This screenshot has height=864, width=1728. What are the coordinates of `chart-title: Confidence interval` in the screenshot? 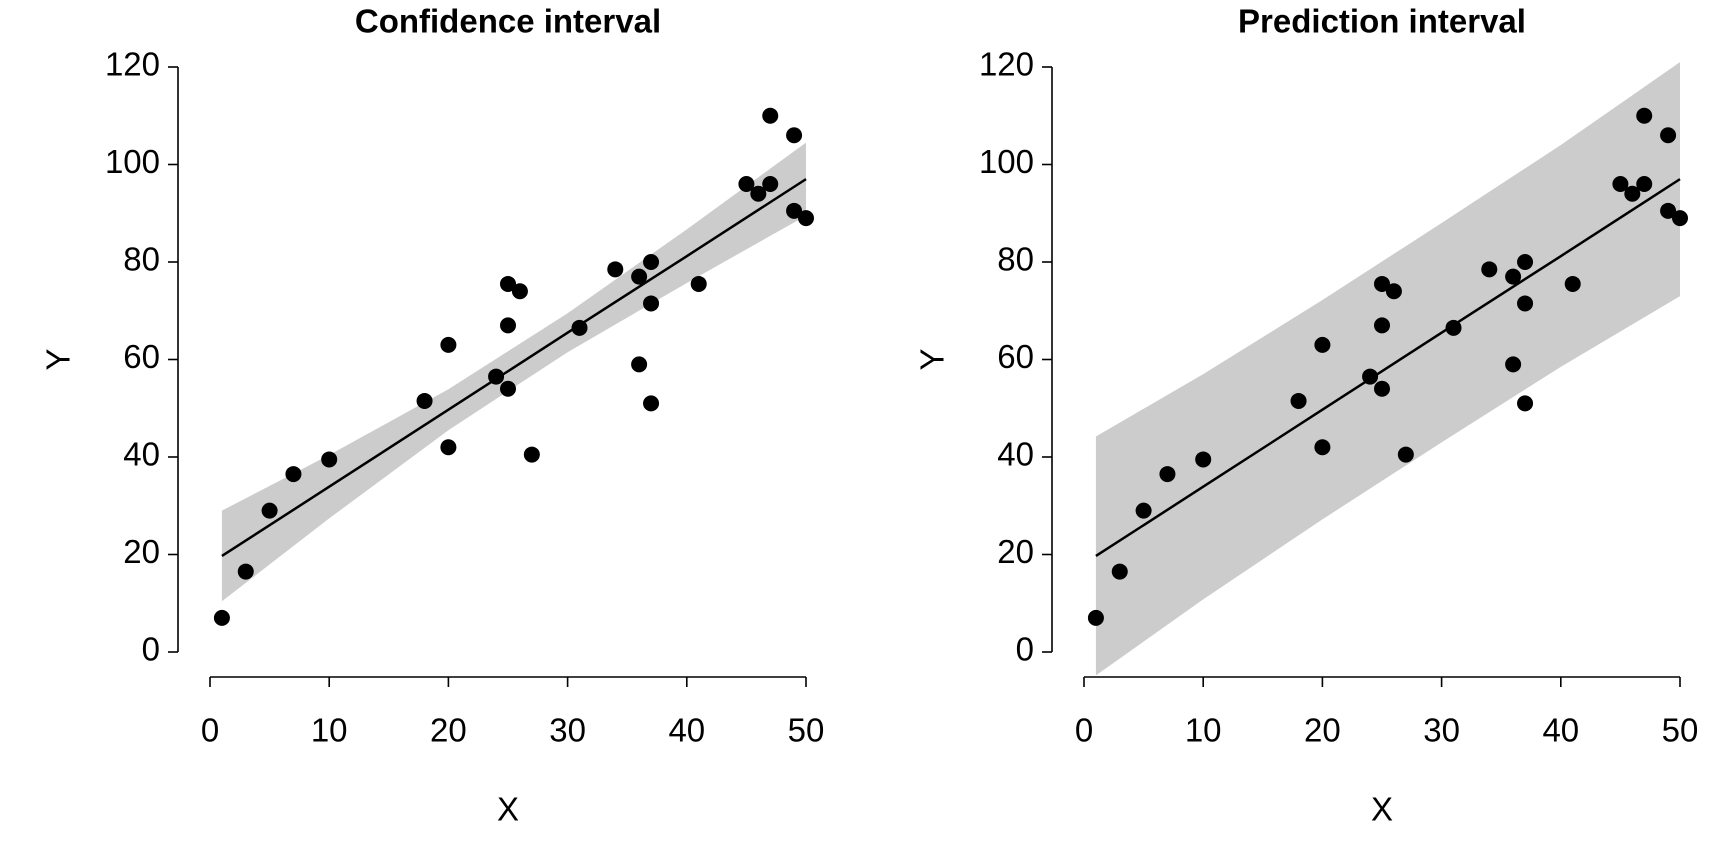 It's located at (508, 21).